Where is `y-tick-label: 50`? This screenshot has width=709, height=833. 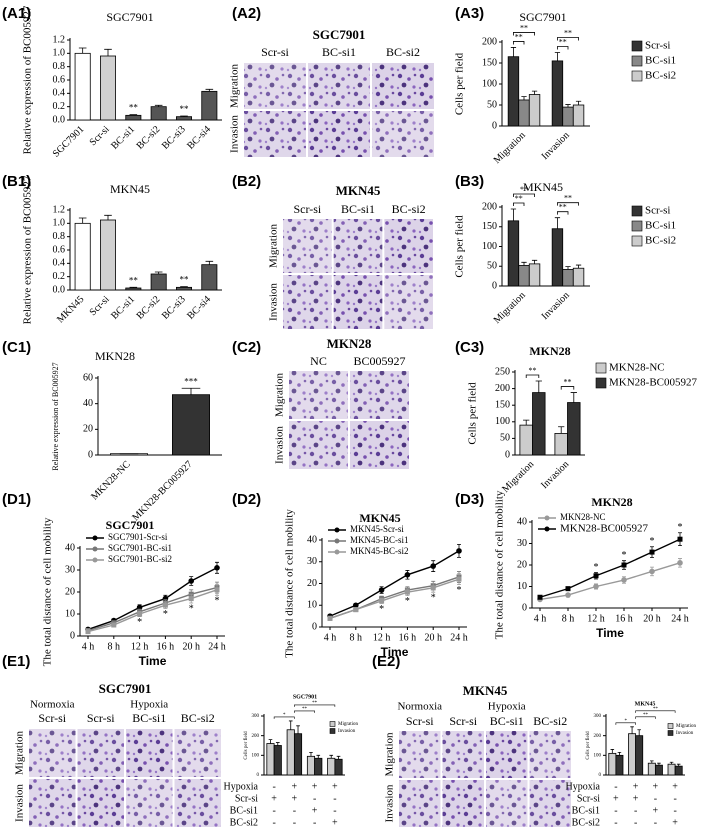 y-tick-label: 50 is located at coordinates (492, 266).